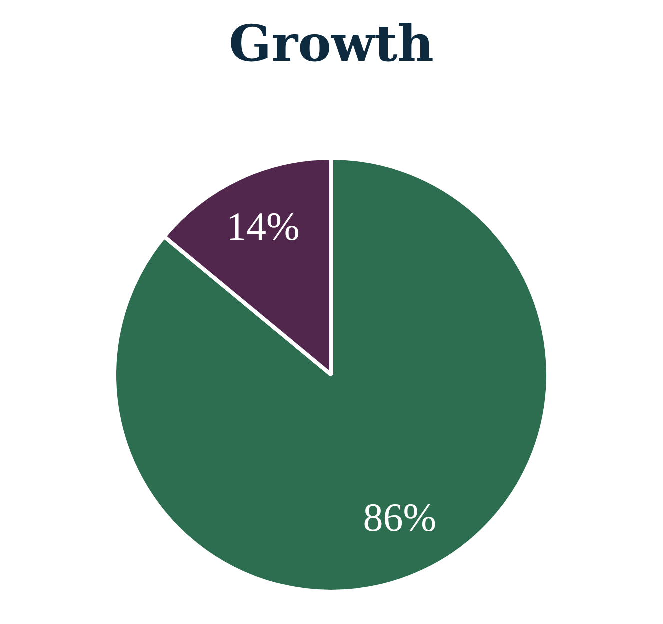  What do you see at coordinates (400, 517) in the screenshot?
I see `data-label: 86%` at bounding box center [400, 517].